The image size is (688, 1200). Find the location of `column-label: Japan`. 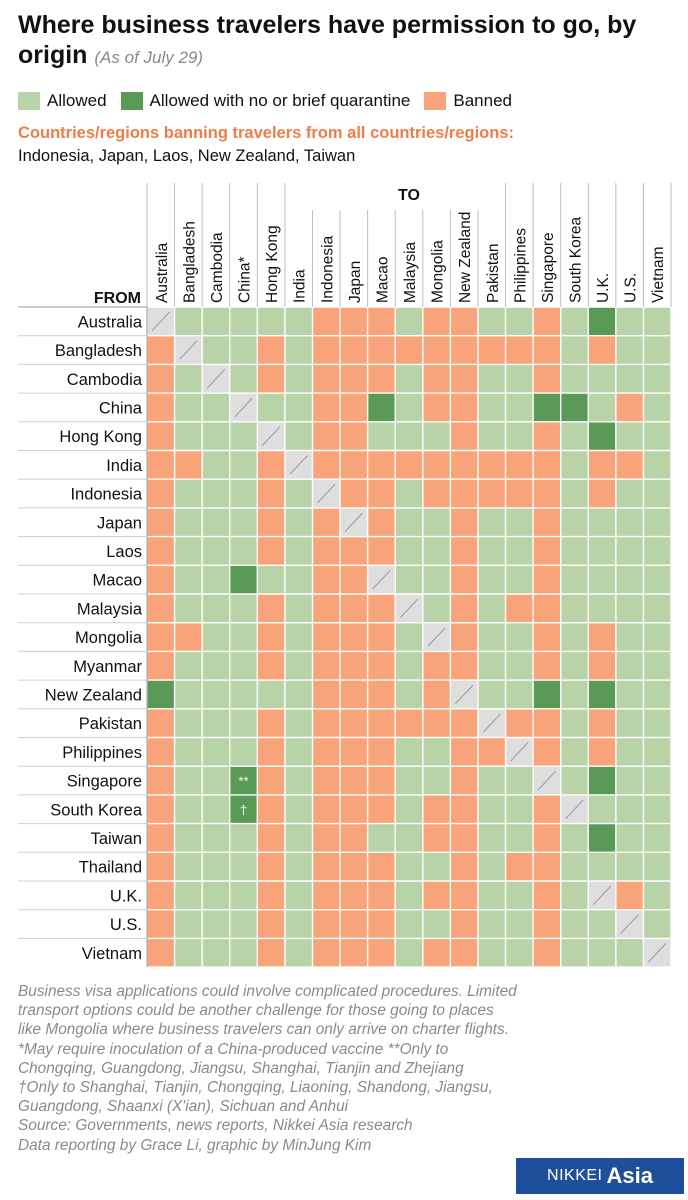

column-label: Japan is located at coordinates (355, 282).